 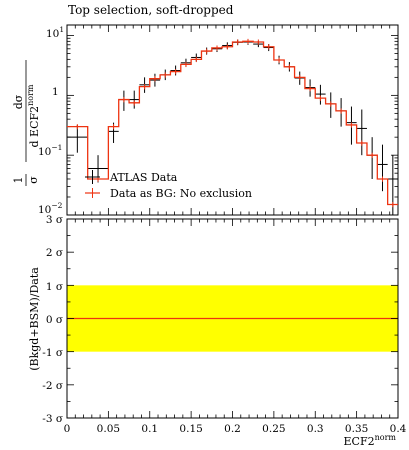 What do you see at coordinates (168, 185) in the screenshot?
I see `legend: ATLAS Data Data as BG: No exclusion` at bounding box center [168, 185].